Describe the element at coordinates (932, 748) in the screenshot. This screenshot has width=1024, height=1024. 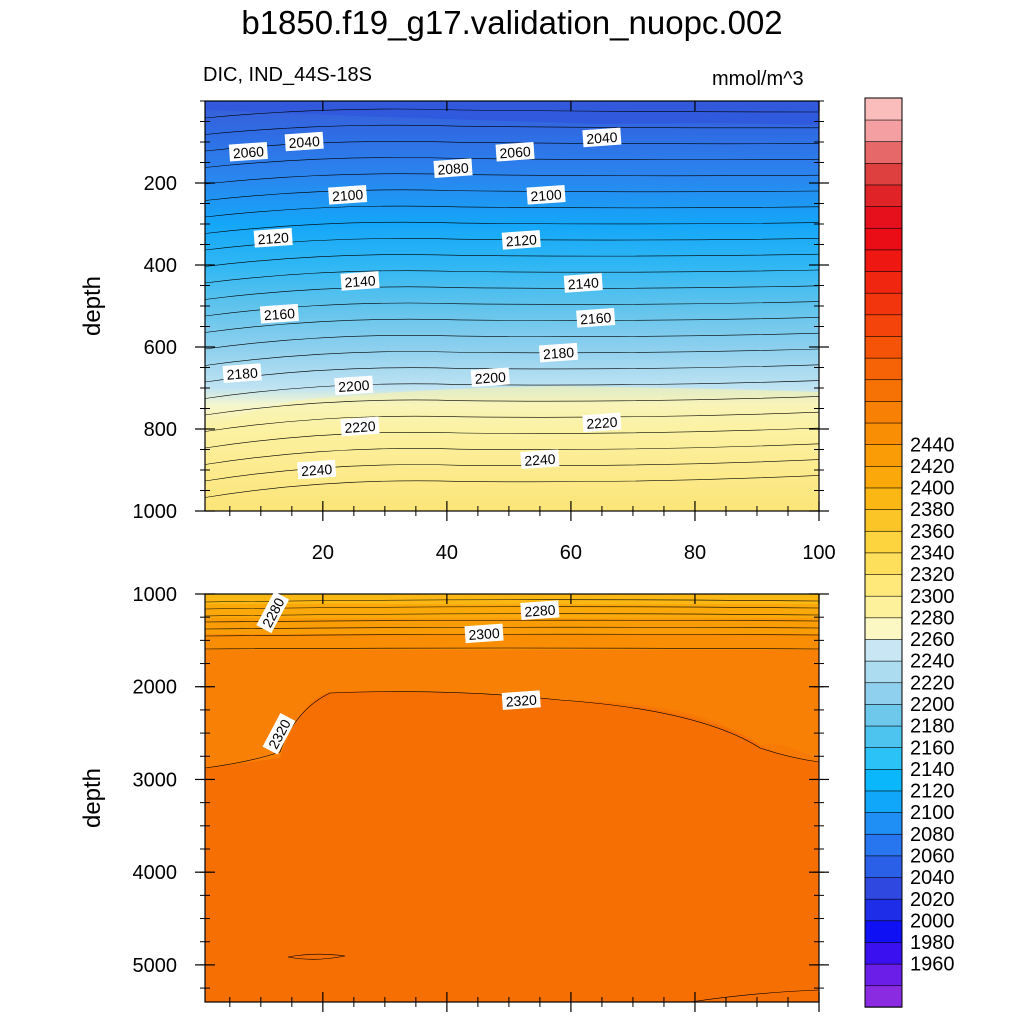
I see `colorbar-label: 2160` at that location.